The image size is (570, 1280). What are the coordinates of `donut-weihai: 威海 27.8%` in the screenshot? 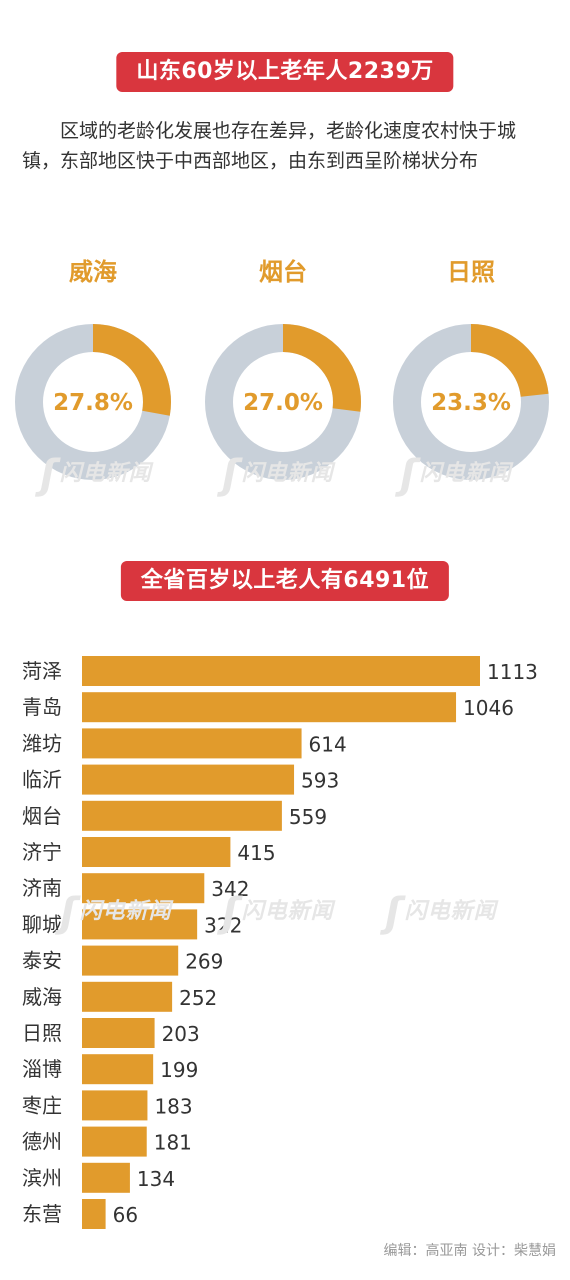 It's located at (93, 372).